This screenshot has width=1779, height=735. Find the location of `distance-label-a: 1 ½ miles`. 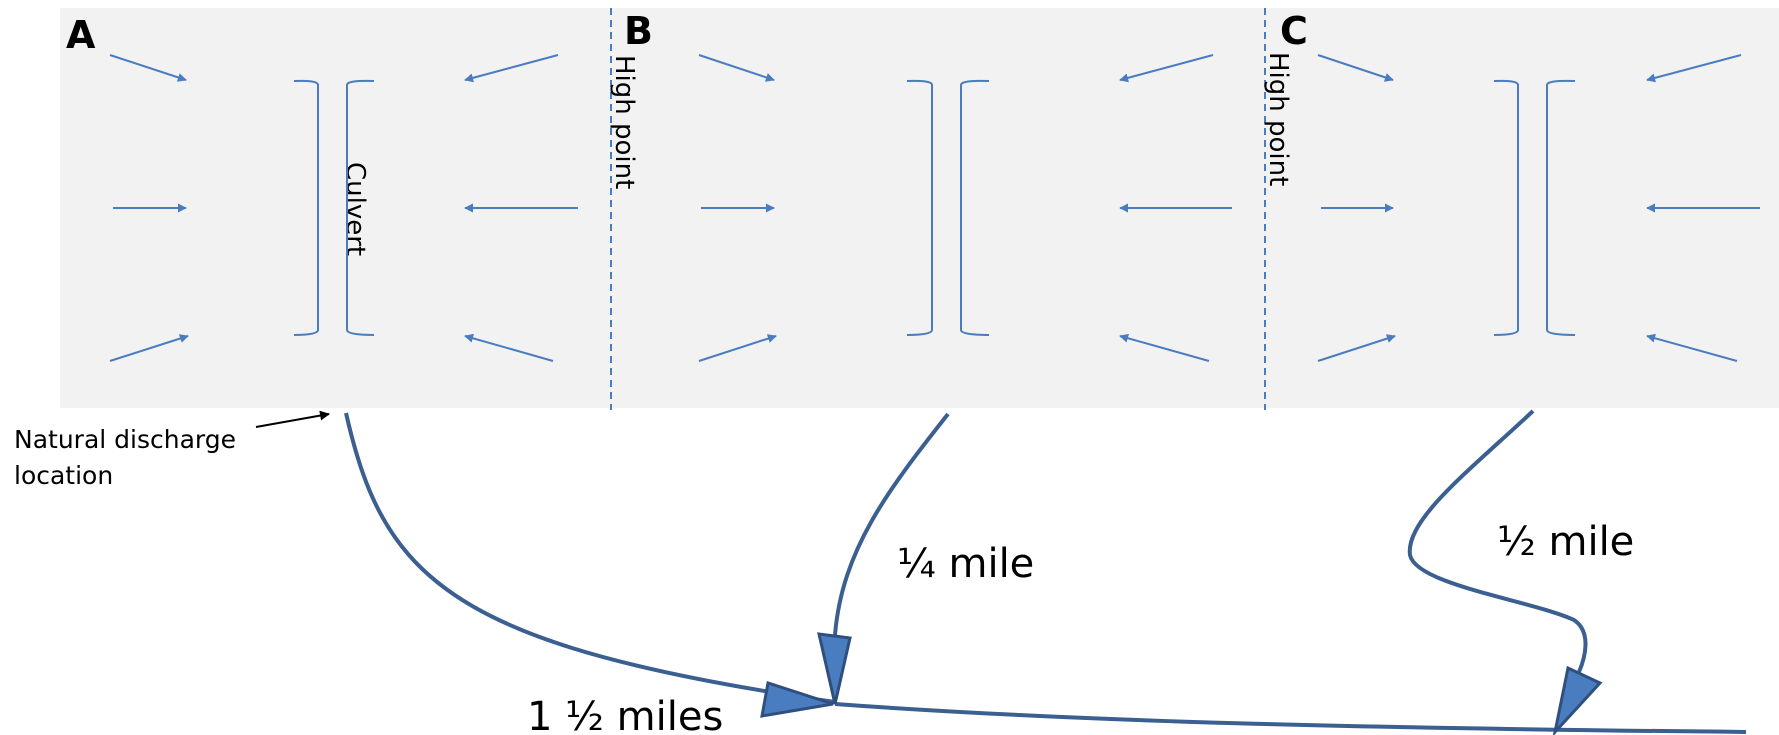

distance-label-a: 1 ½ miles is located at coordinates (625, 714).